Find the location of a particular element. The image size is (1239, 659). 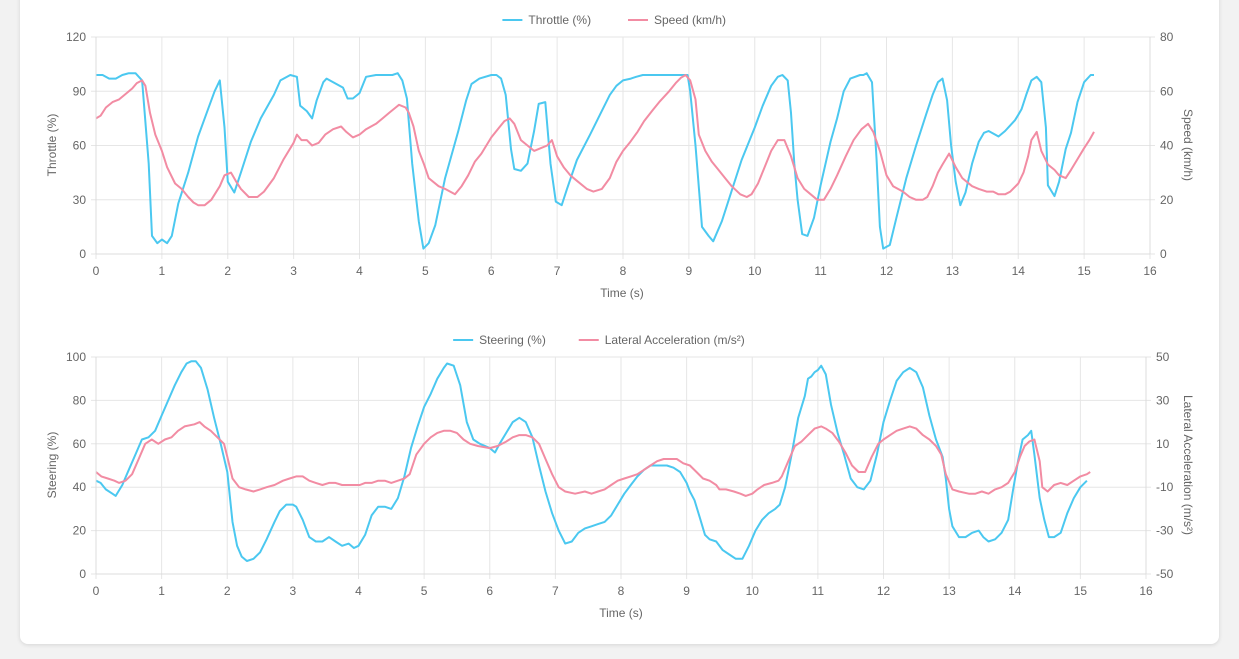

y2-axis-title: Lateral Acceleration (m/s²) is located at coordinates (1188, 465).